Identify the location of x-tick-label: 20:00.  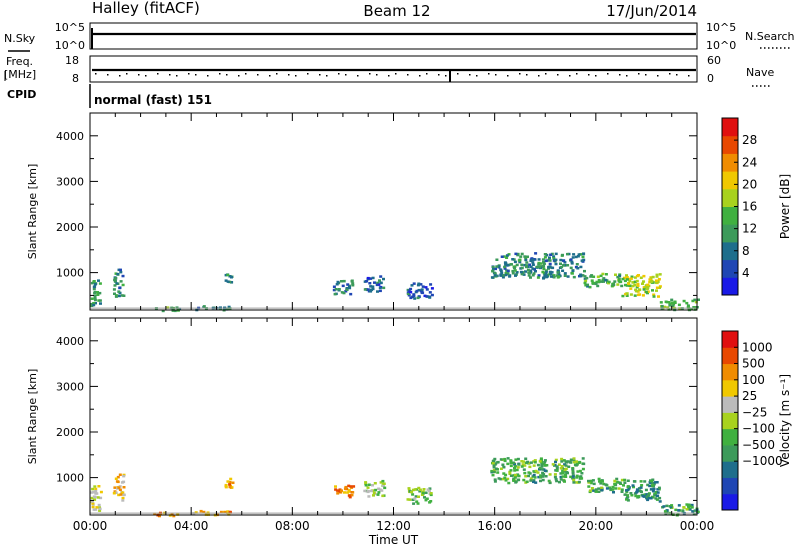
(596, 526).